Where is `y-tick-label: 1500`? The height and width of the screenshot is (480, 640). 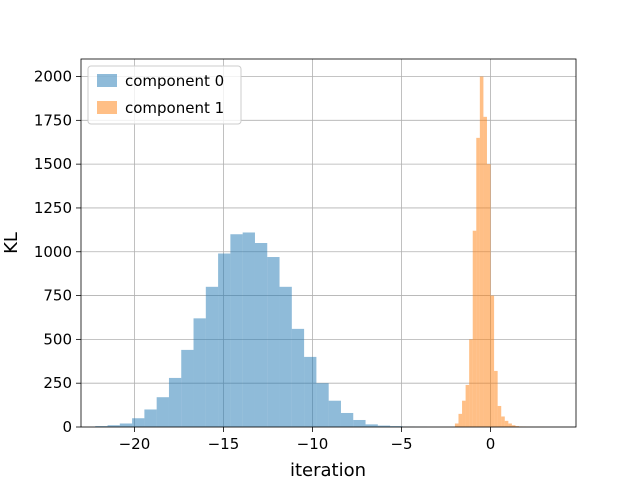
y-tick-label: 1500 is located at coordinates (53, 164).